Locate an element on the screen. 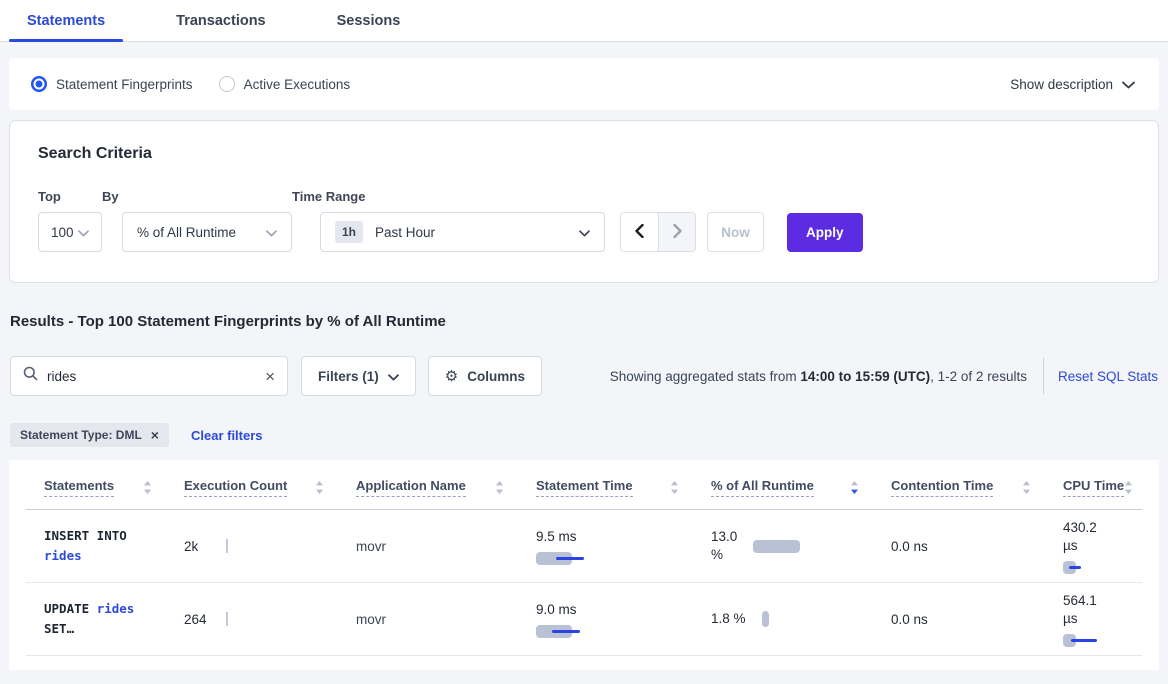 This screenshot has height=684, width=1168. by-select-value: % of All Runtime is located at coordinates (187, 232).